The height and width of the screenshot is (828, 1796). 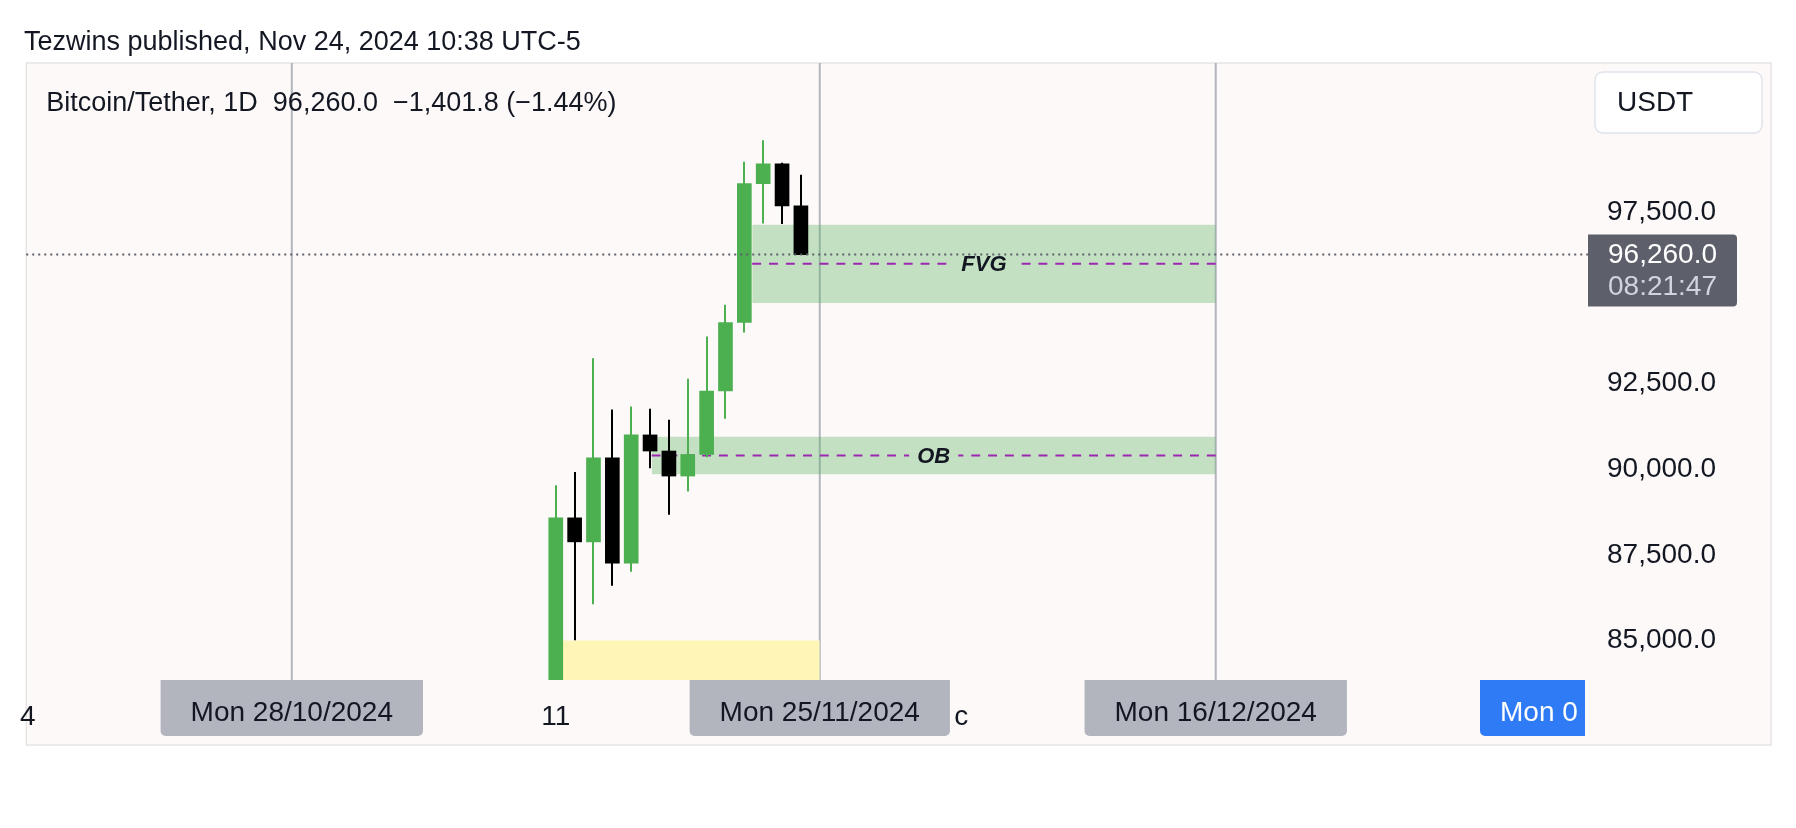 I want to click on series-label: OB, so click(x=934, y=455).